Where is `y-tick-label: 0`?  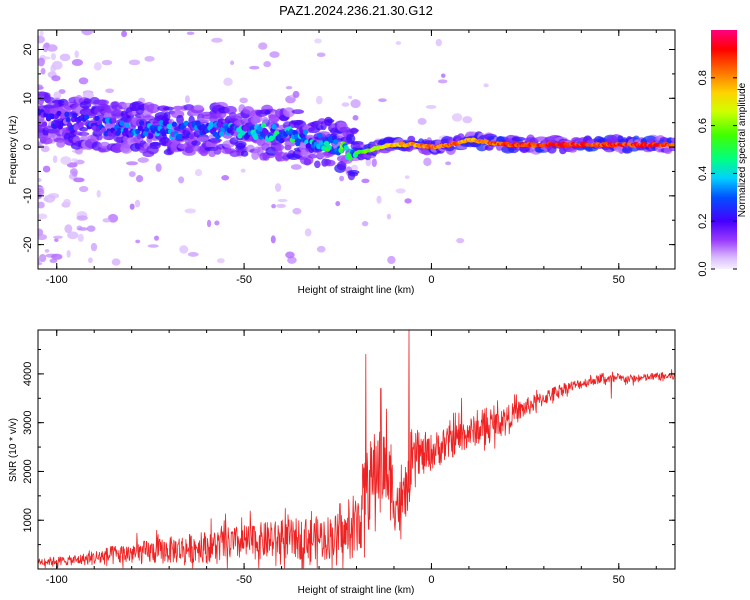 y-tick-label: 0 is located at coordinates (28, 147).